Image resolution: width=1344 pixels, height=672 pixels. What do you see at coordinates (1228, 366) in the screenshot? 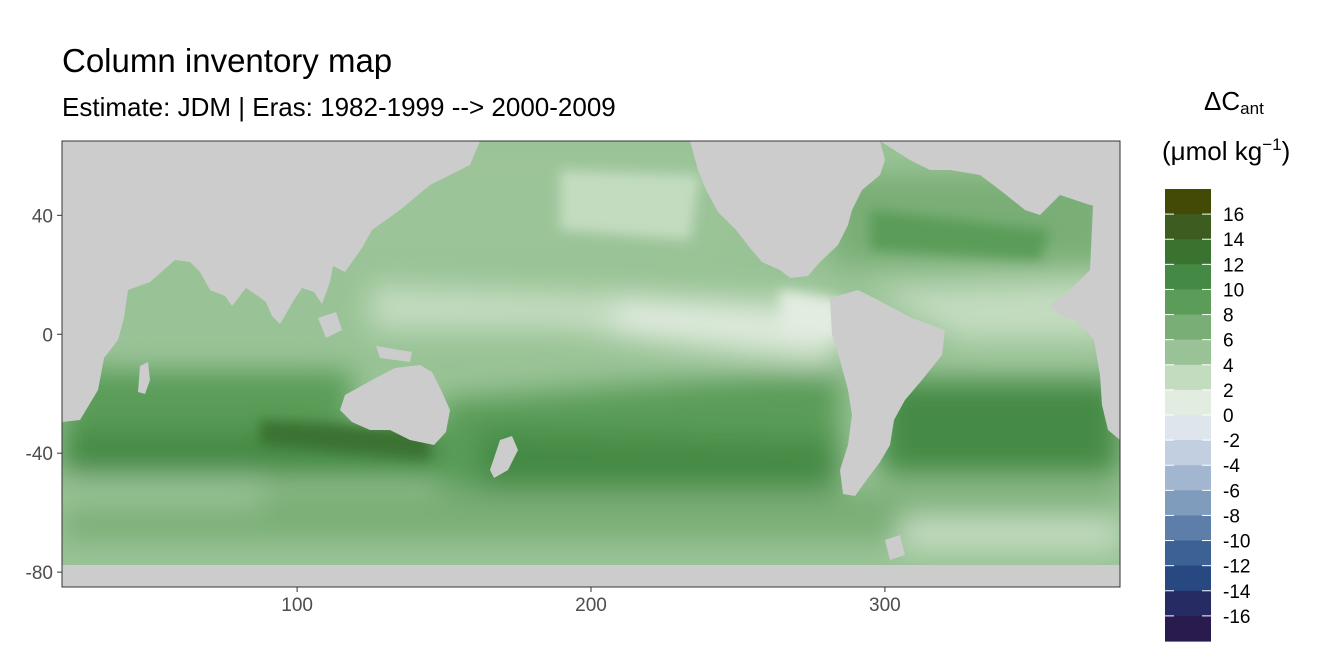
I see `legend-break-label: 4` at bounding box center [1228, 366].